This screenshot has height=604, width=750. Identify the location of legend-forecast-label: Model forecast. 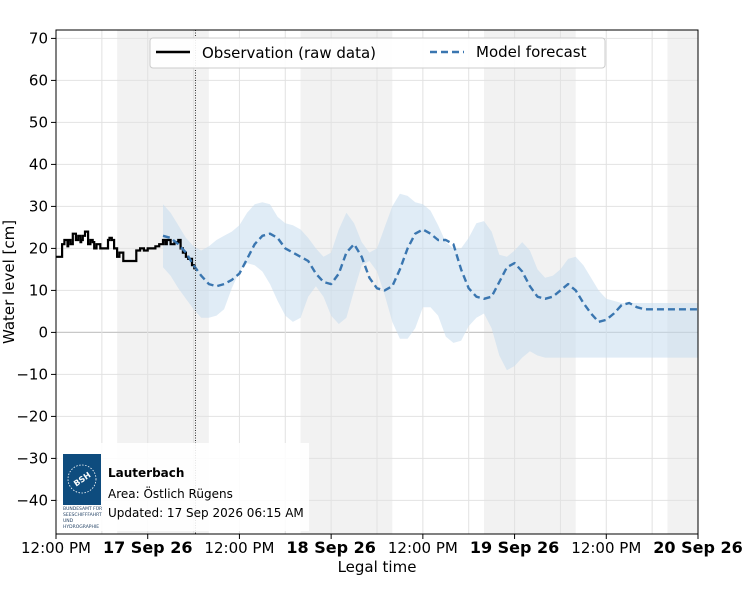
(531, 52).